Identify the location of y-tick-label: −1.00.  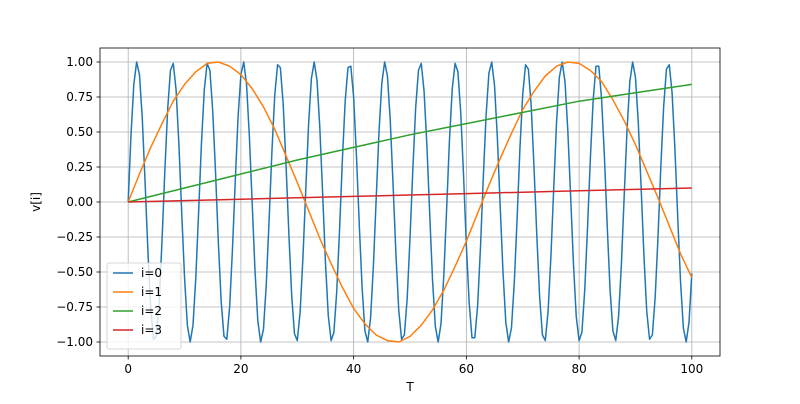
(74, 342).